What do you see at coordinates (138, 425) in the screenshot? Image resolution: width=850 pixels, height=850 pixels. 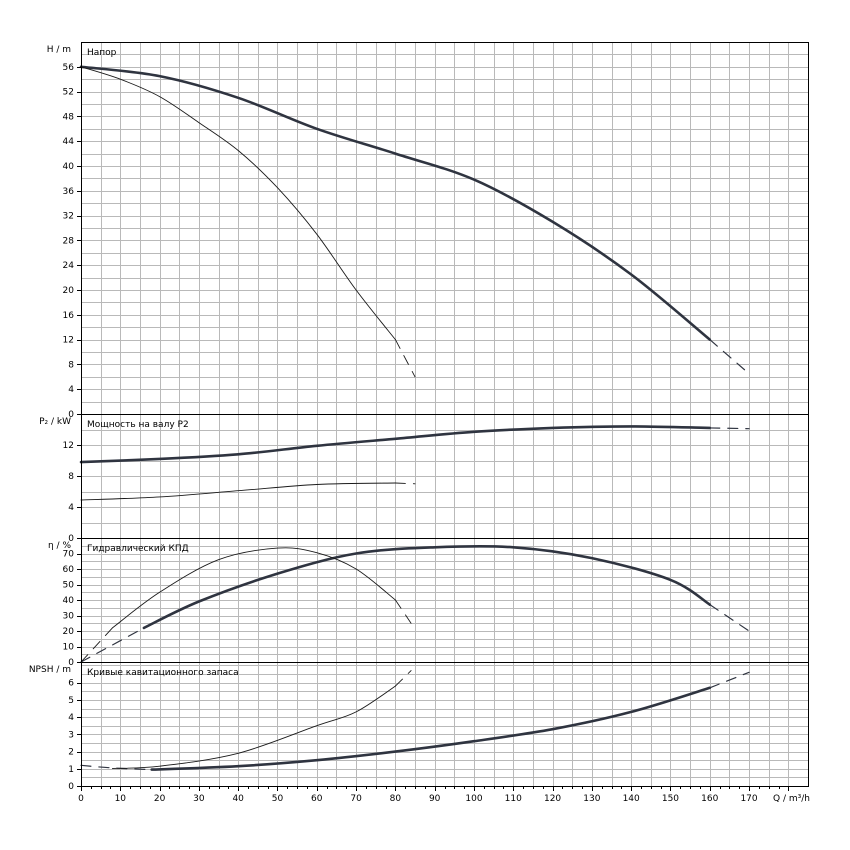 I see `power-panel-title: Мощность на валу P2` at bounding box center [138, 425].